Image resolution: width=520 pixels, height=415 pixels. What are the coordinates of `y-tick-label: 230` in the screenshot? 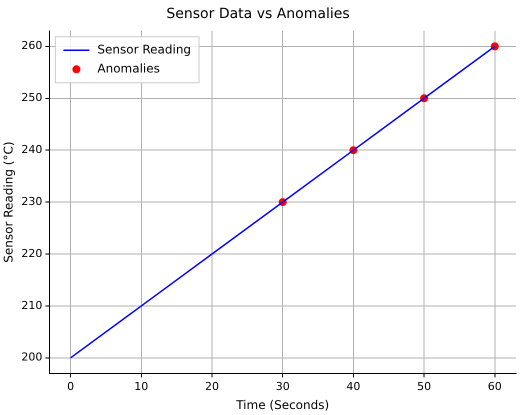 It's located at (31, 201).